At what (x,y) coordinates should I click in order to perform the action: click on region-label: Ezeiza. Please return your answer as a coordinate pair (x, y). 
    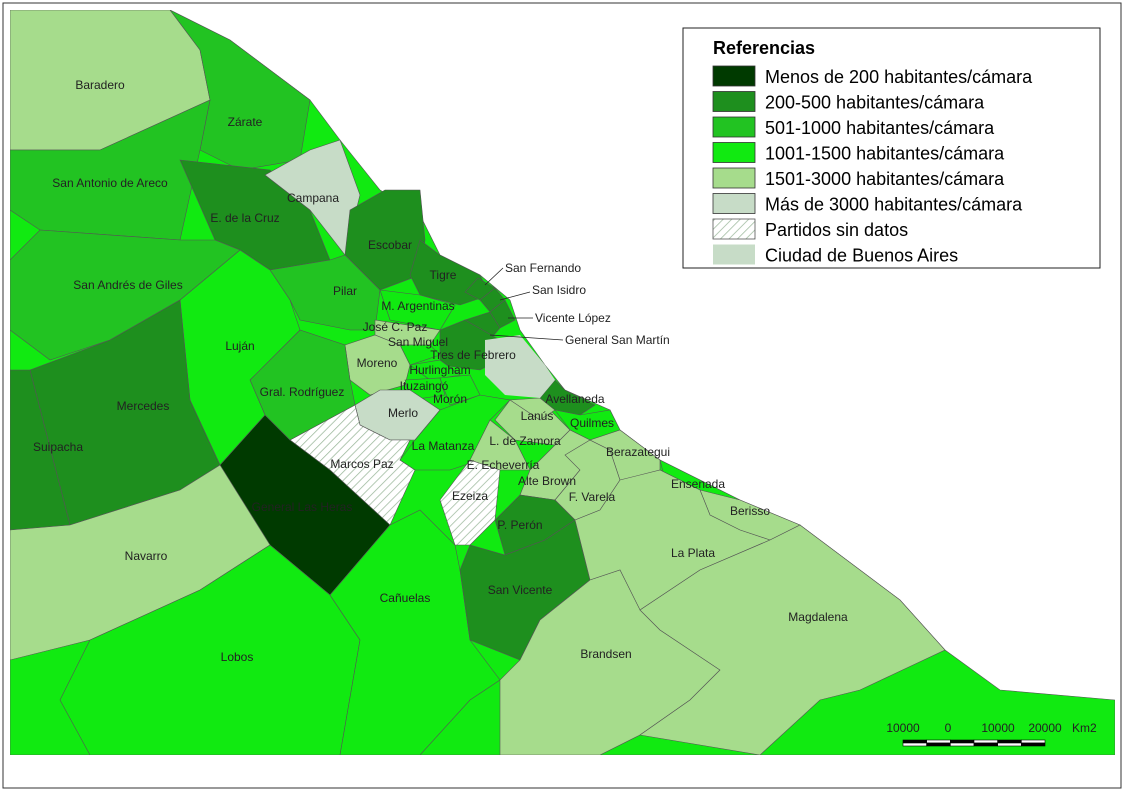
    Looking at the image, I should click on (470, 496).